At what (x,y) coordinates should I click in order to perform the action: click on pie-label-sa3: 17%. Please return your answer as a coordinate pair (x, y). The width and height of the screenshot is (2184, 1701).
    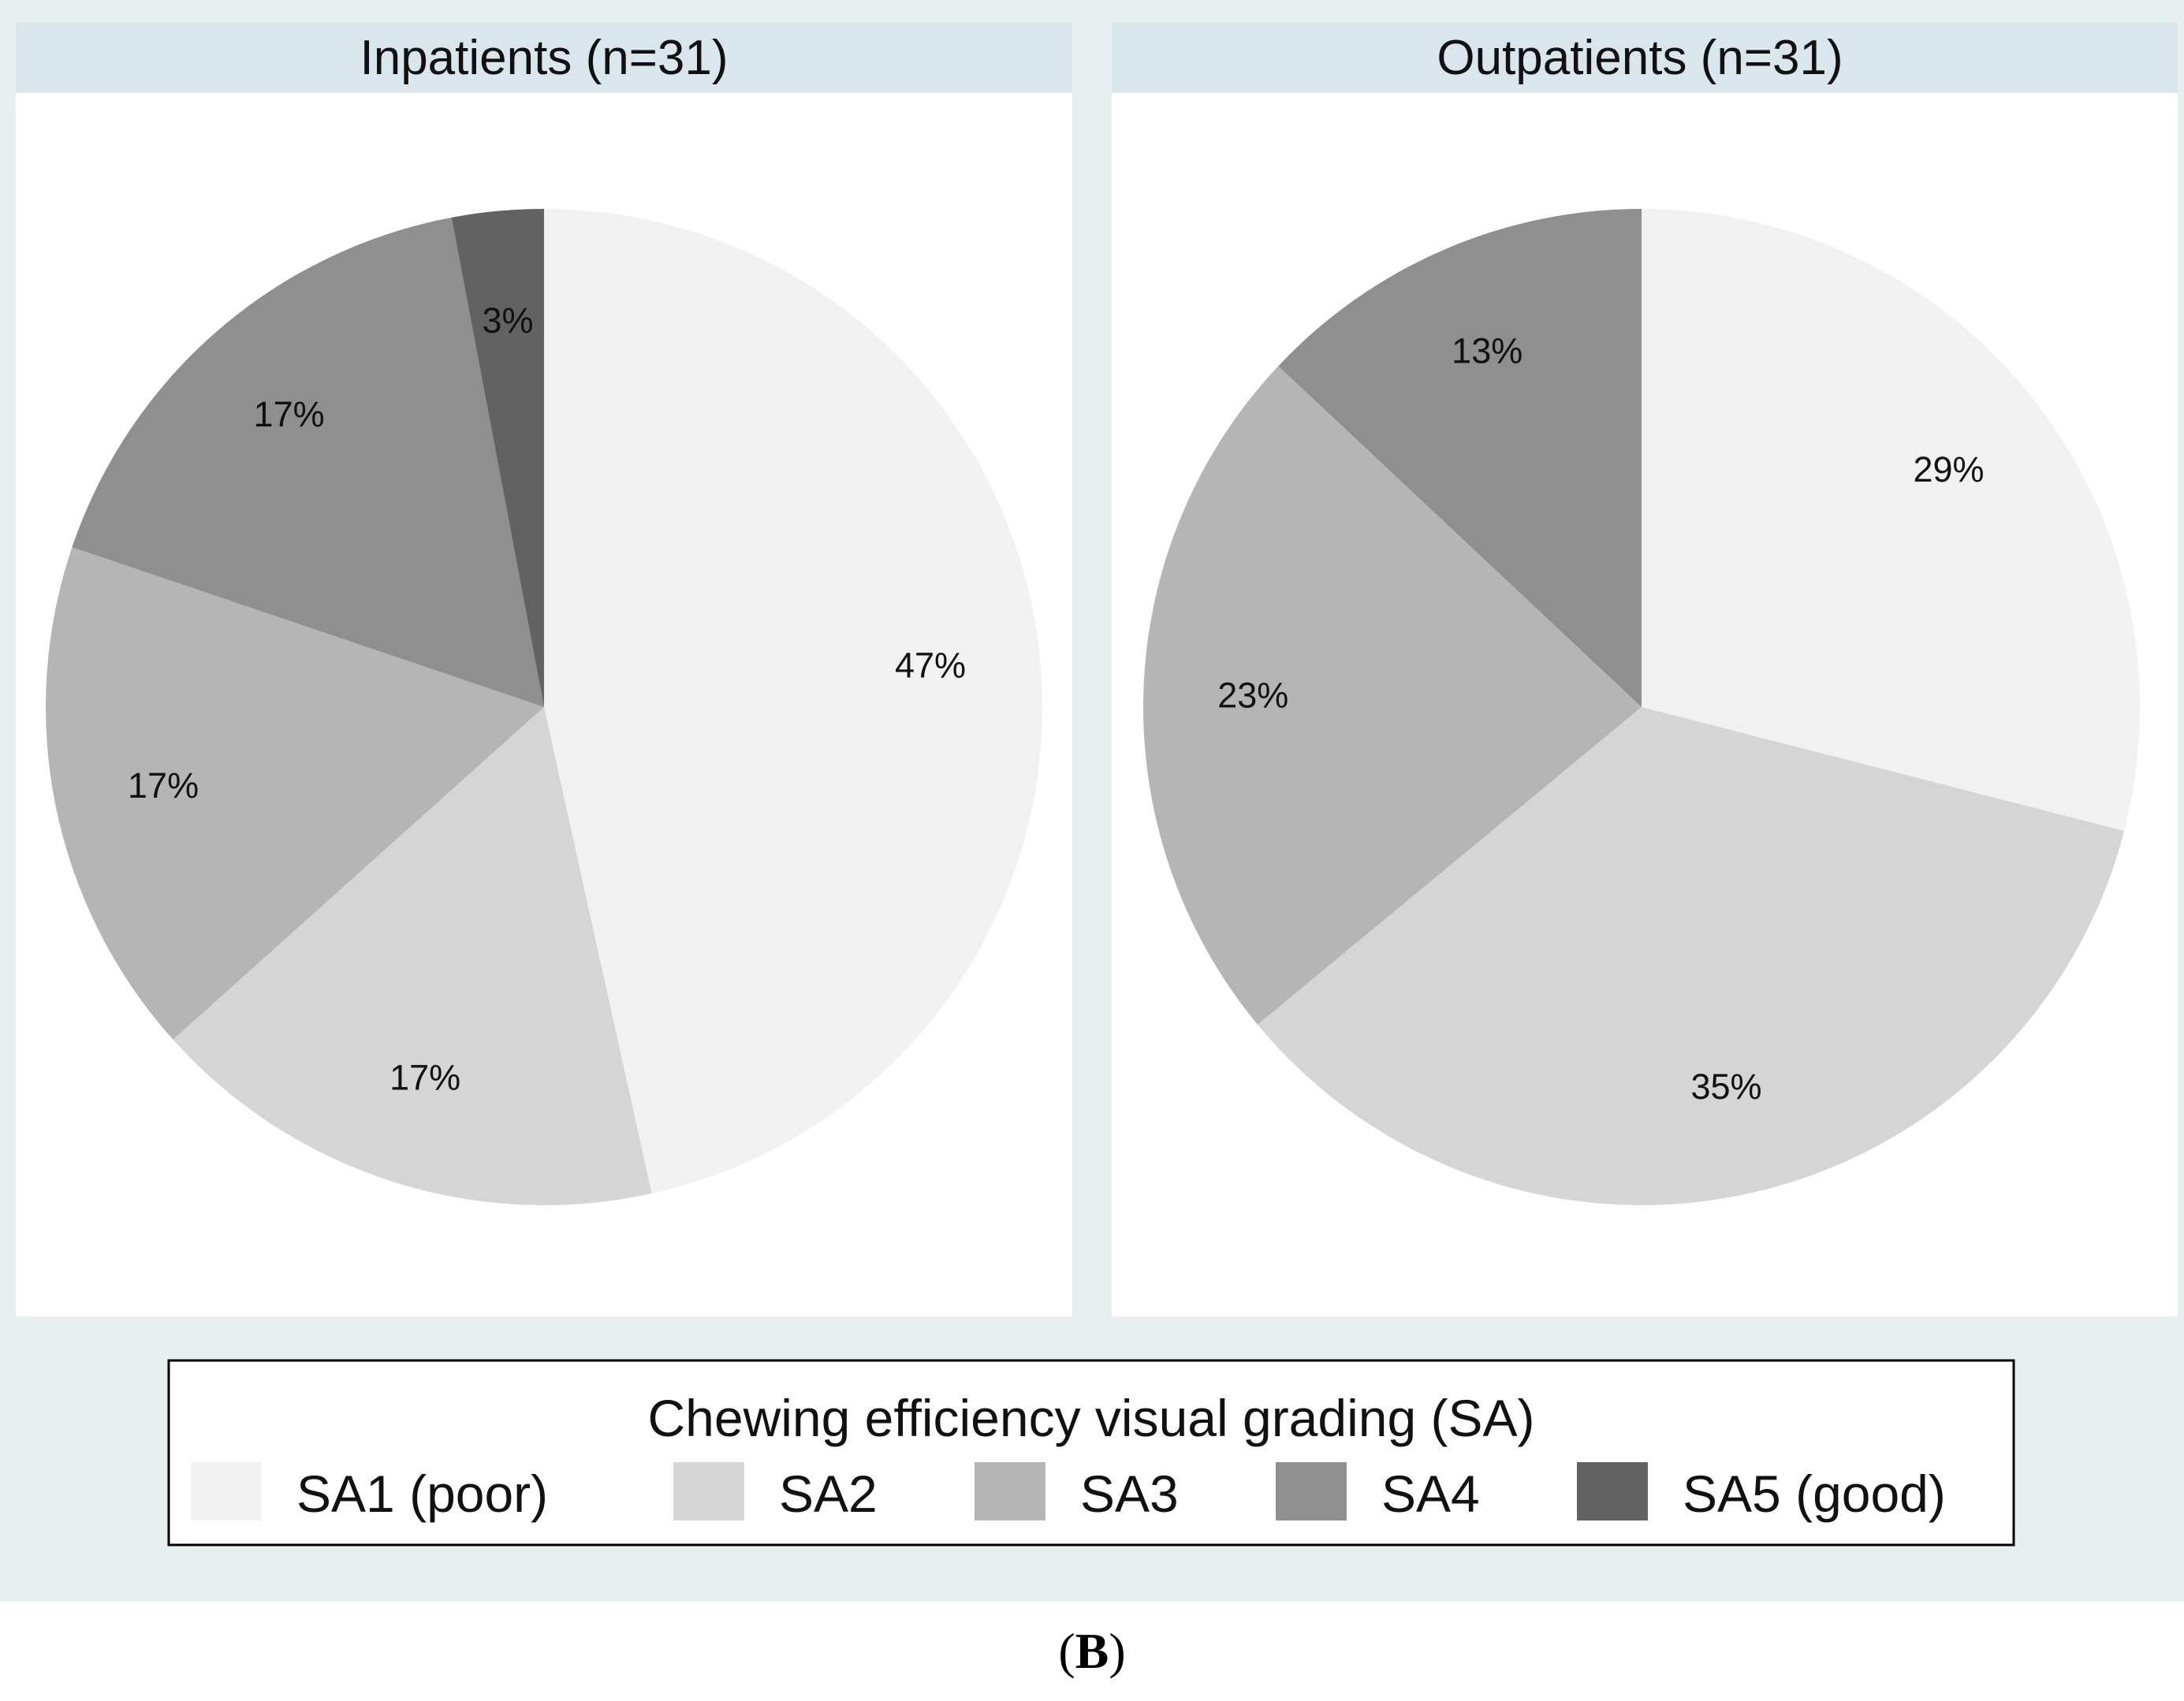
    Looking at the image, I should click on (163, 785).